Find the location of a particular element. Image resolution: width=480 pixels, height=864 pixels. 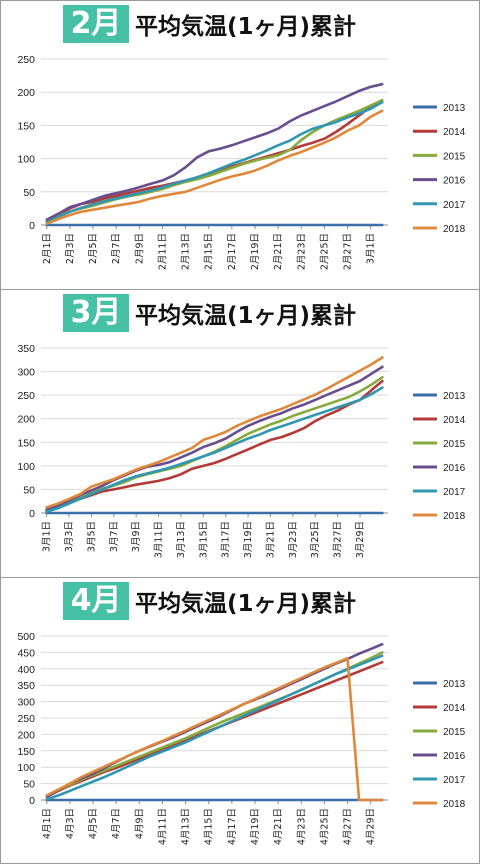

x-tick-label: 2月21日 is located at coordinates (278, 251).